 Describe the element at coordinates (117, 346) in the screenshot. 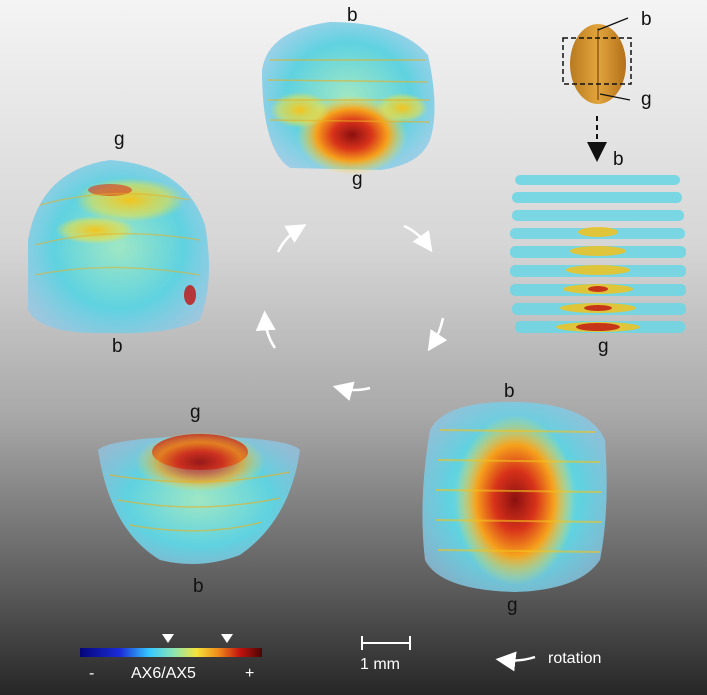

I see `label-left-b: b` at that location.